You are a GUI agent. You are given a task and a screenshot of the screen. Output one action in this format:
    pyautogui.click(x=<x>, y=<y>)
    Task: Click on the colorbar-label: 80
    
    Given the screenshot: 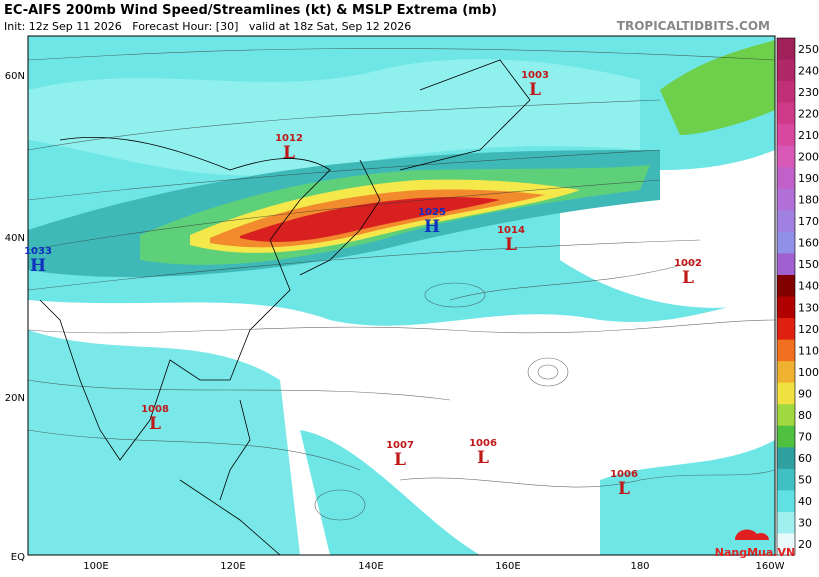 What is the action you would take?
    pyautogui.click(x=805, y=415)
    